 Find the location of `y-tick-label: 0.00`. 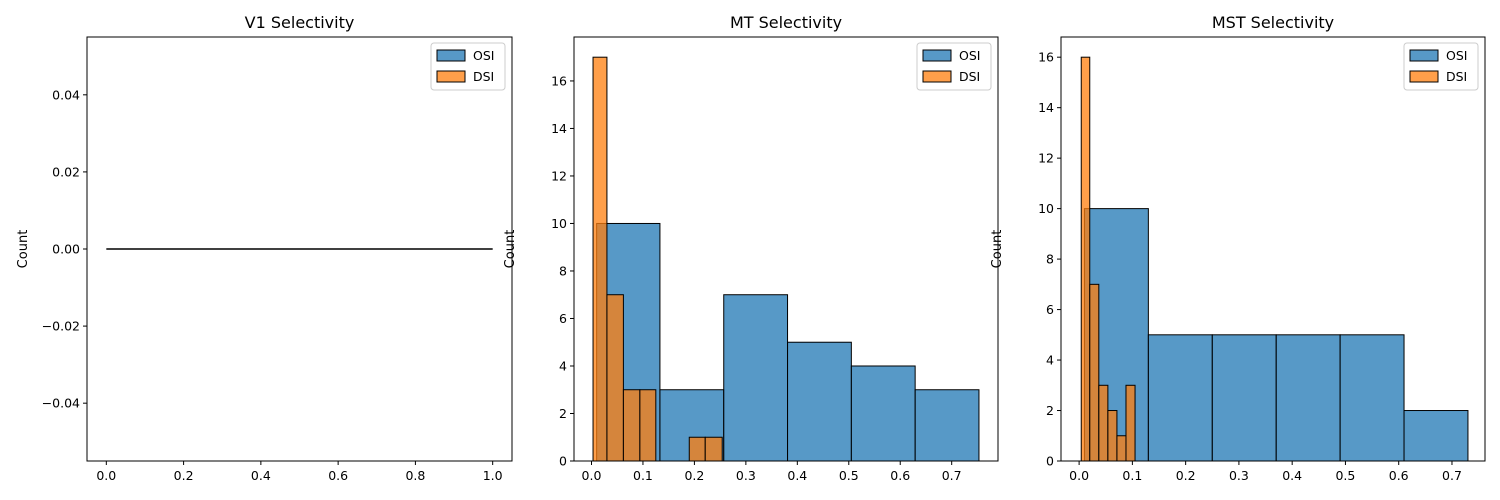

y-tick-label: 0.00 is located at coordinates (66, 249).